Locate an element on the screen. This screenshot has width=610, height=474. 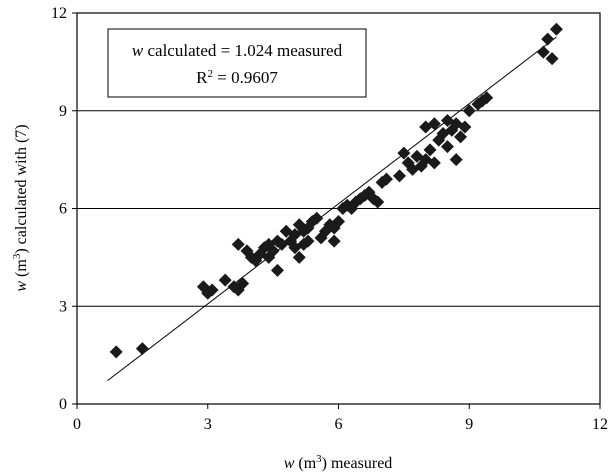
y-axis-title-open: (m is located at coordinates (21, 270).